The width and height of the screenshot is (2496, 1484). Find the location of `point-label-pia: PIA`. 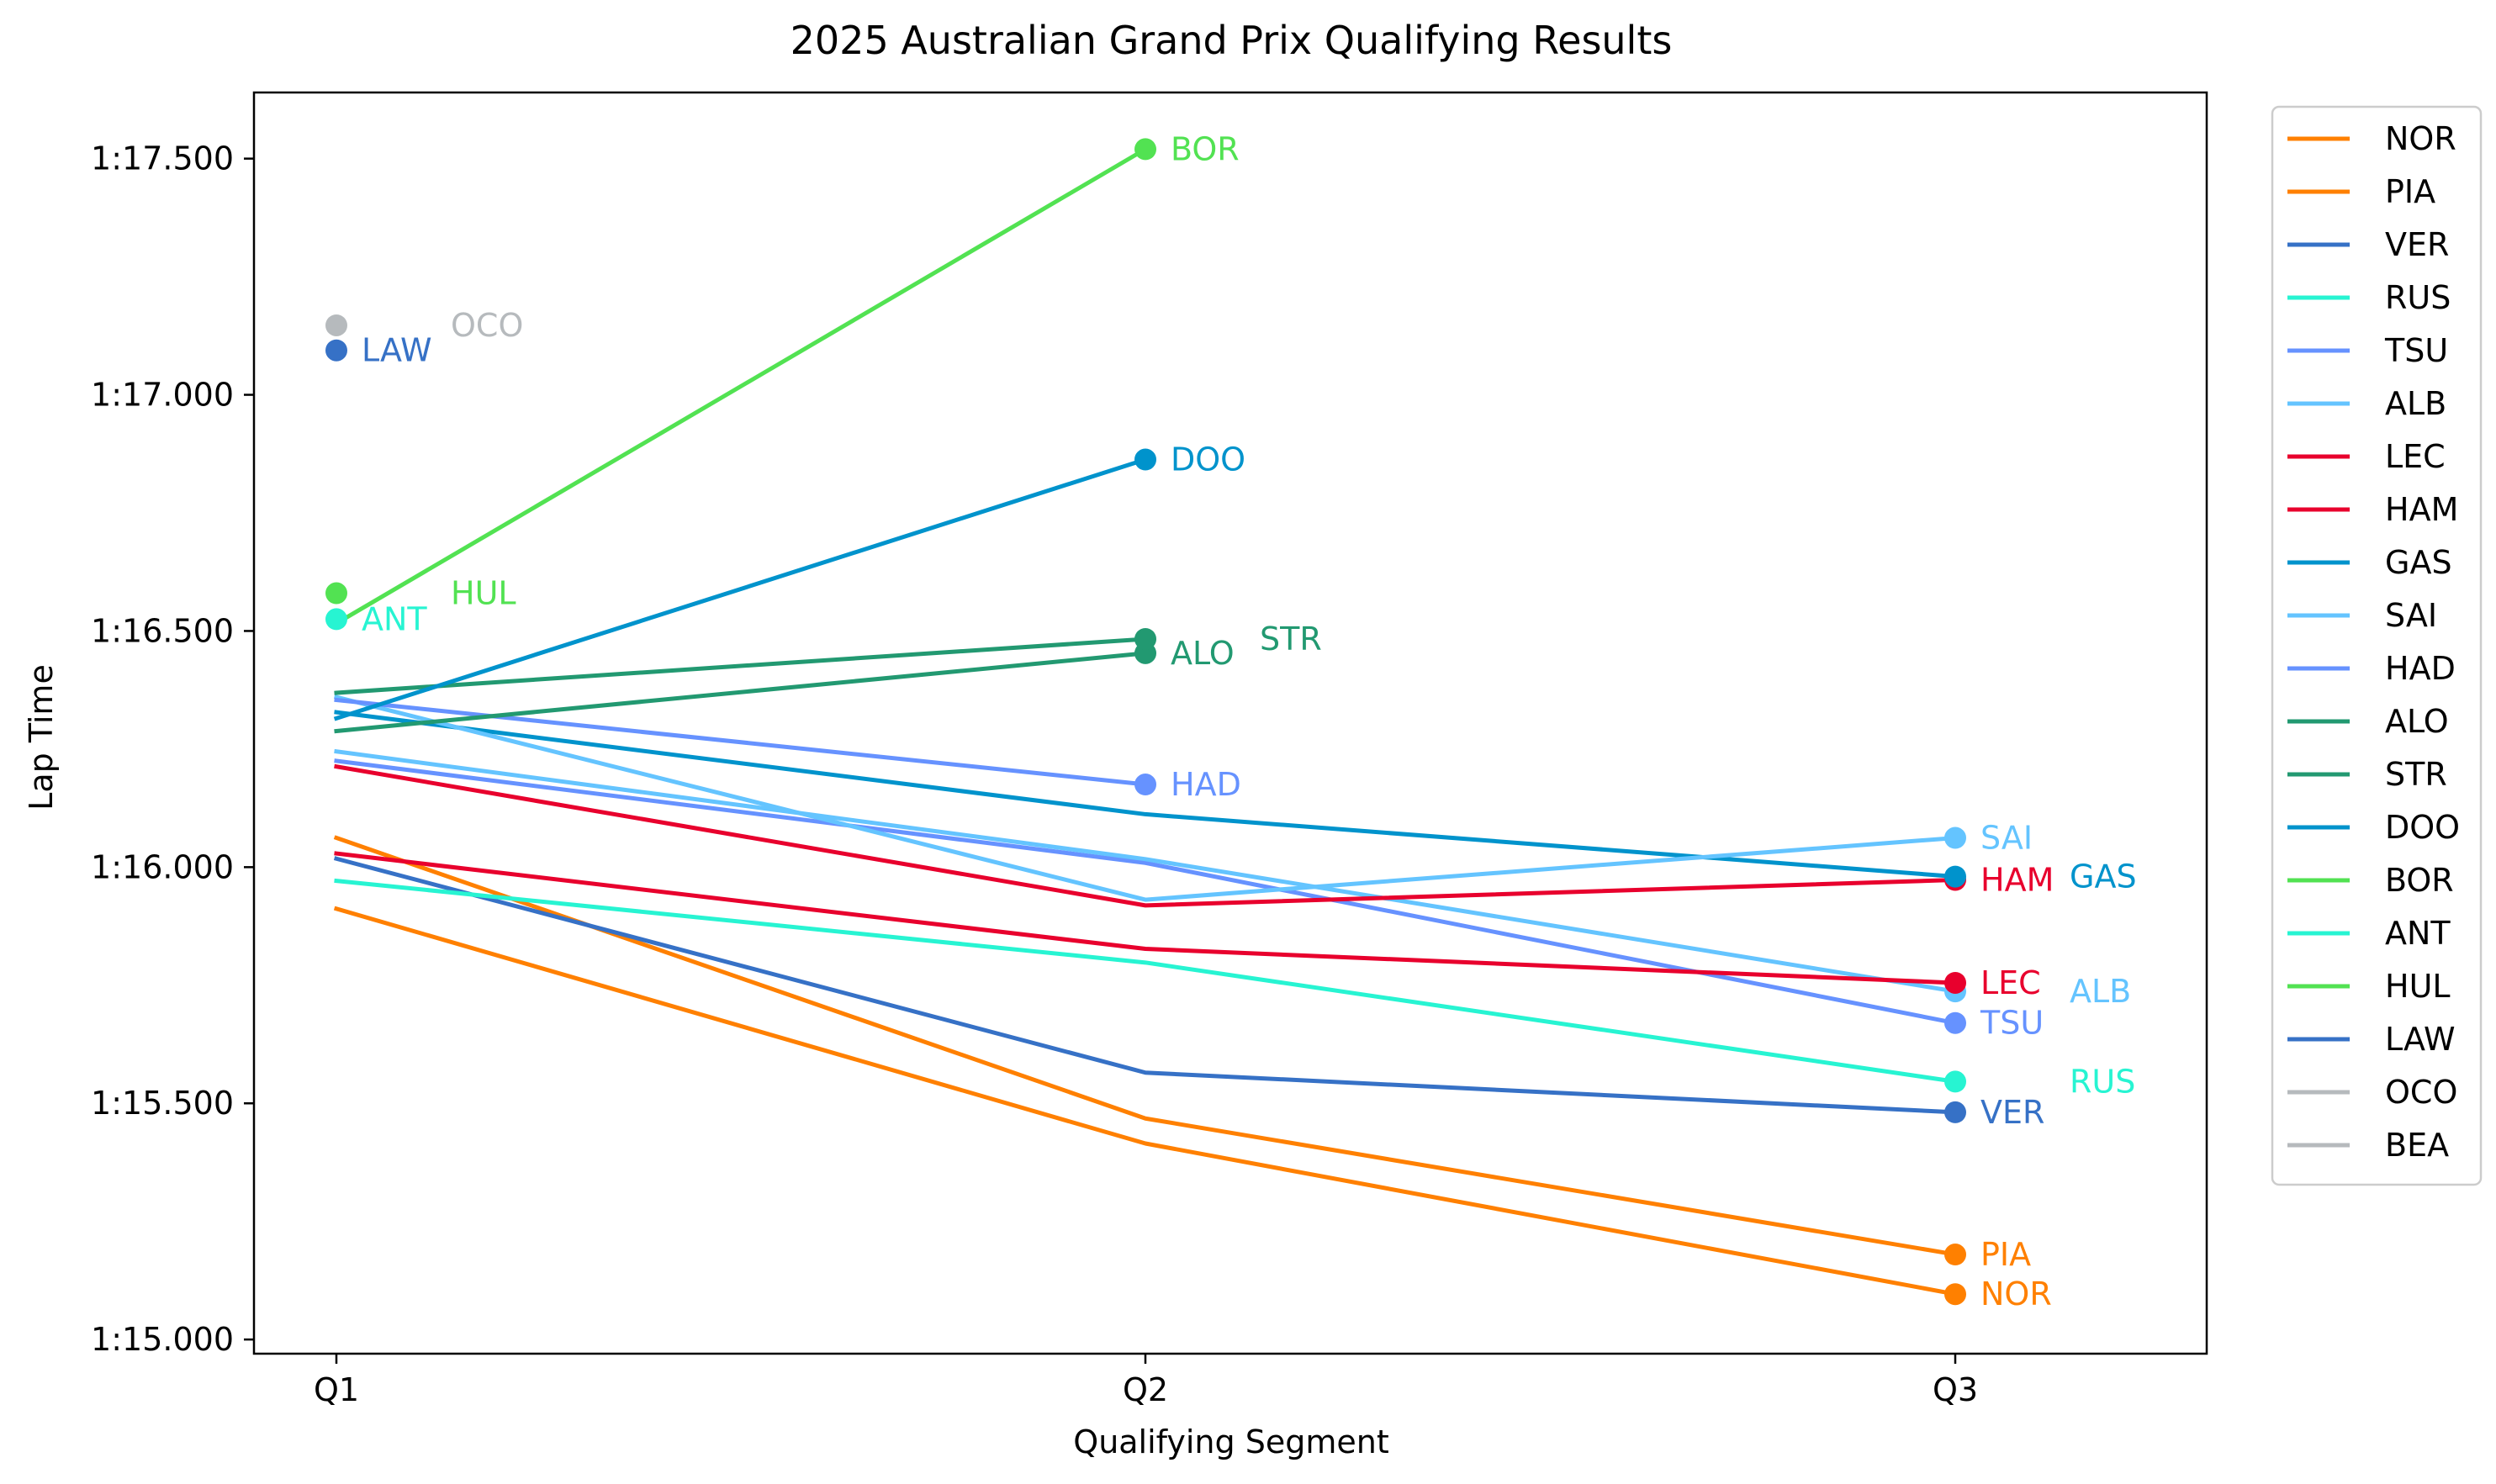

point-label-pia: PIA is located at coordinates (2005, 1254).